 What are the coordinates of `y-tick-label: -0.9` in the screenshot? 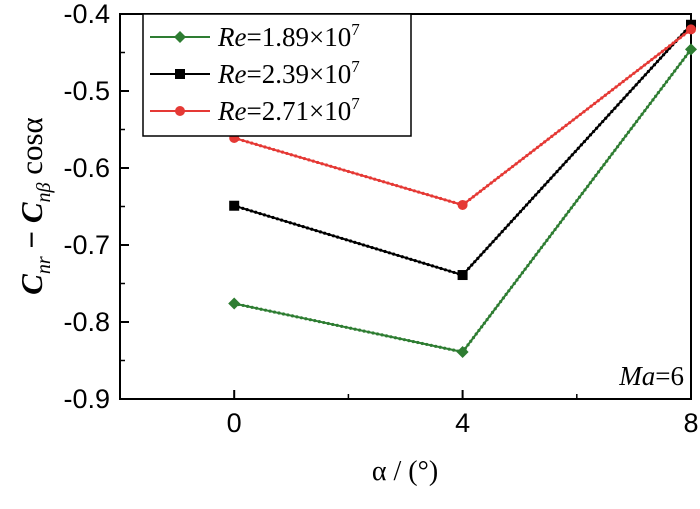 It's located at (86, 399).